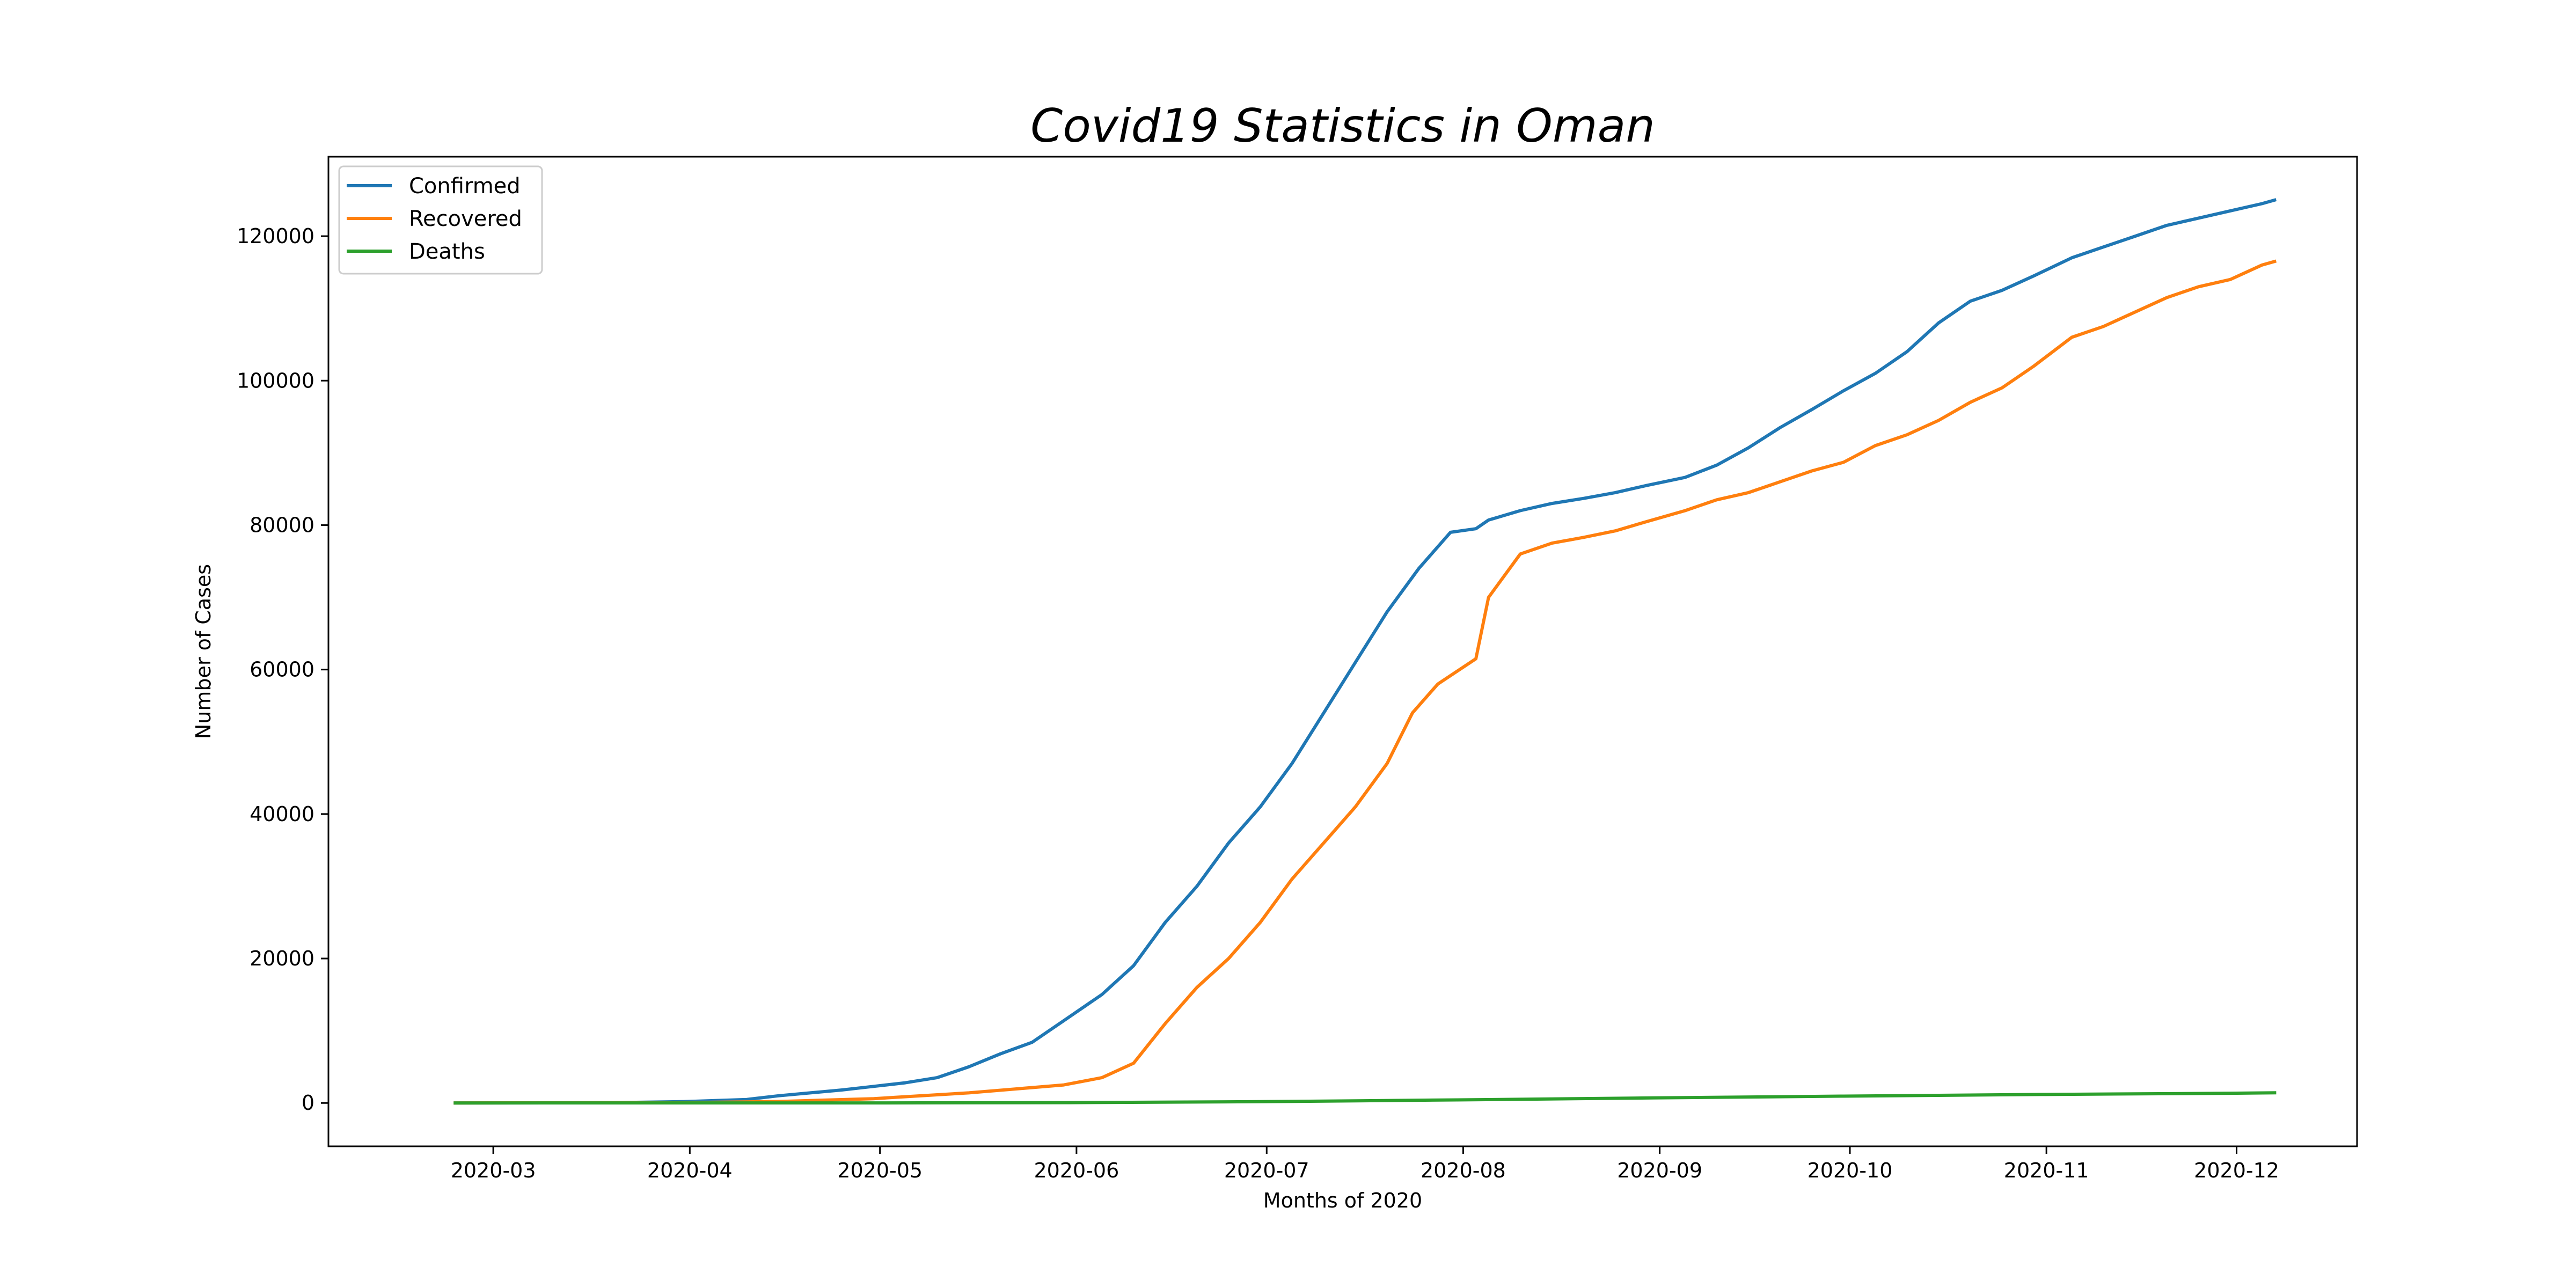 Image resolution: width=2576 pixels, height=1288 pixels. Describe the element at coordinates (465, 186) in the screenshot. I see `legend-label-confirmed: Confirmed` at that location.